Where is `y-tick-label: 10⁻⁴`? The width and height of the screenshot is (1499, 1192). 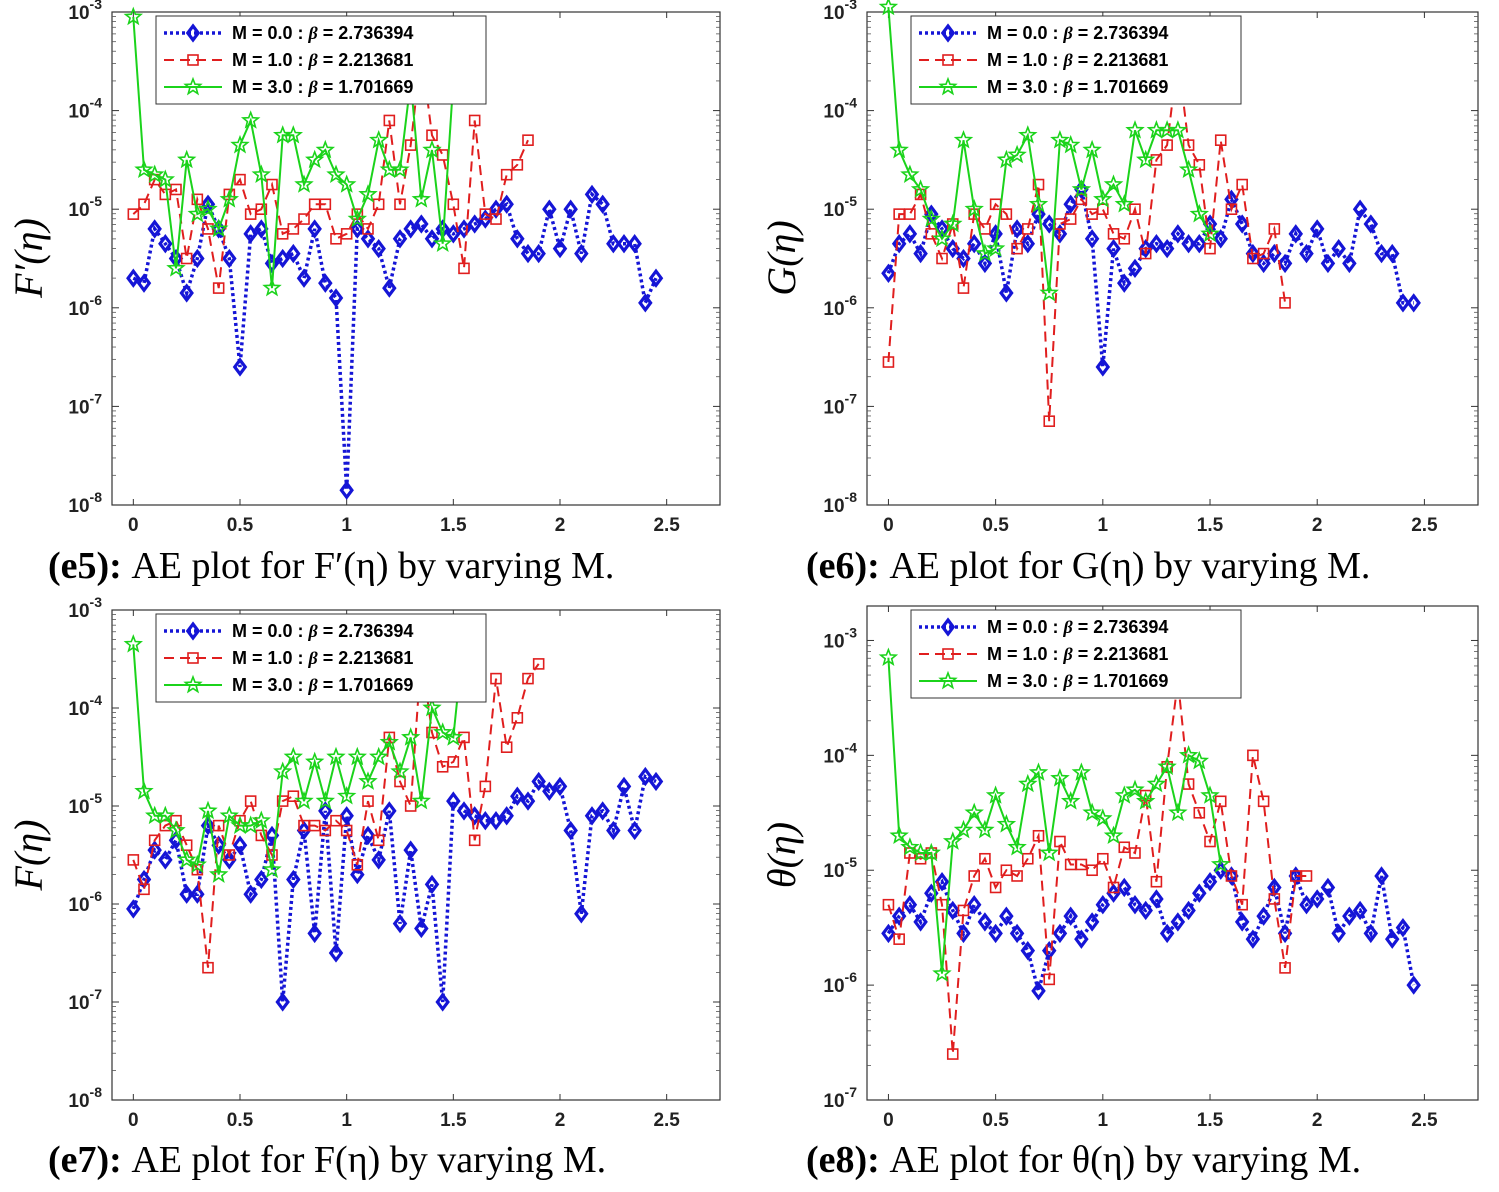 y-tick-label: 10⁻⁴ is located at coordinates (840, 753).